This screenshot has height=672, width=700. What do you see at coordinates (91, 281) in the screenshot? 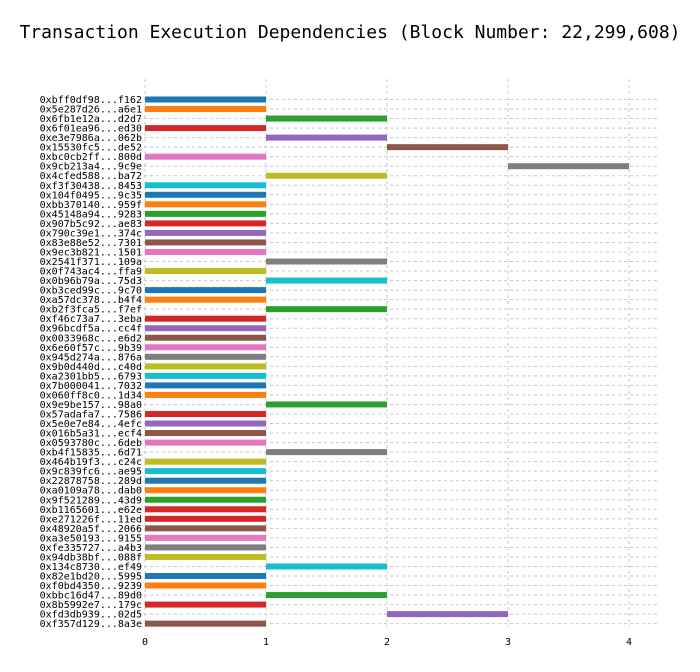
I see `y-tick-label: 0x0b96b79a...75d3` at bounding box center [91, 281].